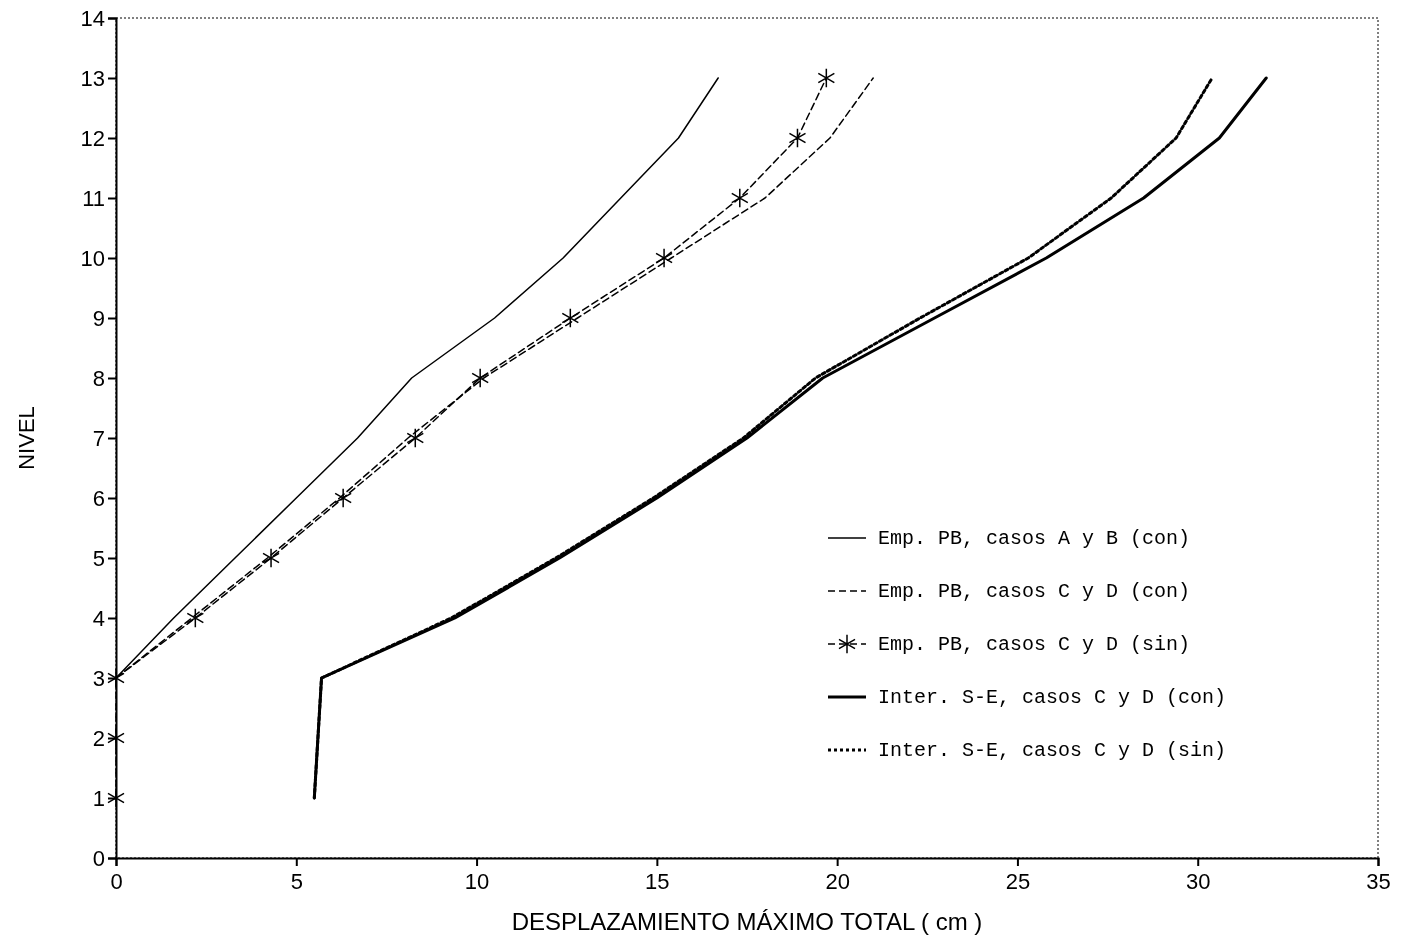 This screenshot has width=1402, height=946. What do you see at coordinates (98, 678) in the screenshot?
I see `y-tick-label: 3` at bounding box center [98, 678].